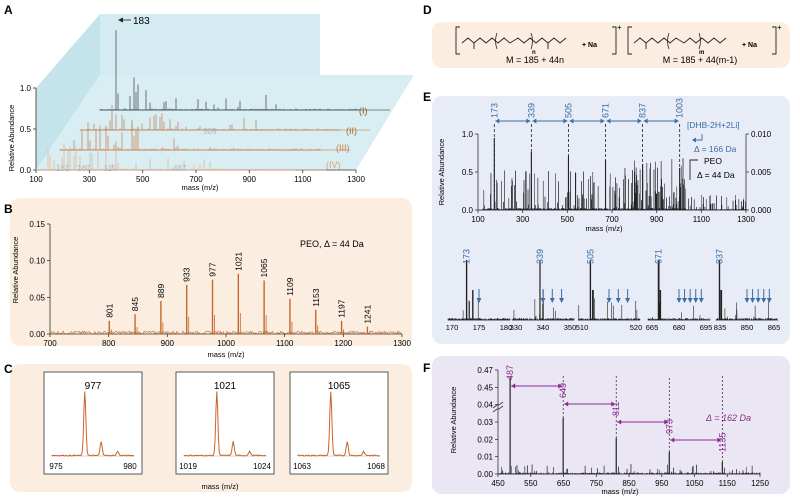 This screenshot has height=503, width=800. Describe the element at coordinates (713, 161) in the screenshot. I see `panel-e-annotation-peo: PEO` at that location.